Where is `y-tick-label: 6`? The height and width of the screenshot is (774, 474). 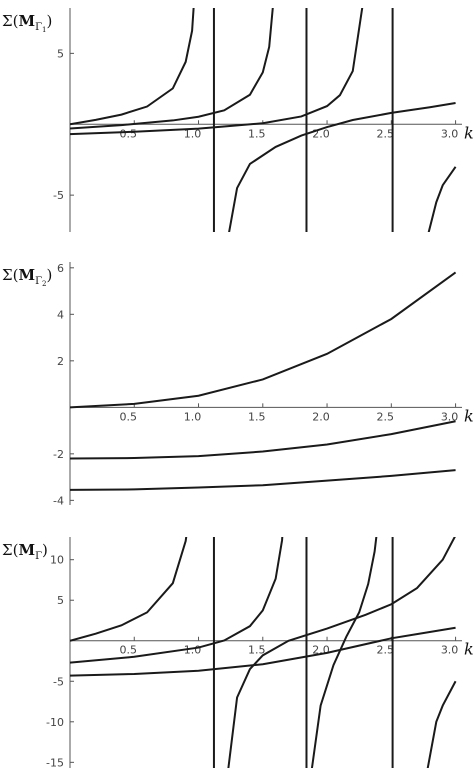 y-tick-label: 6 is located at coordinates (60, 268).